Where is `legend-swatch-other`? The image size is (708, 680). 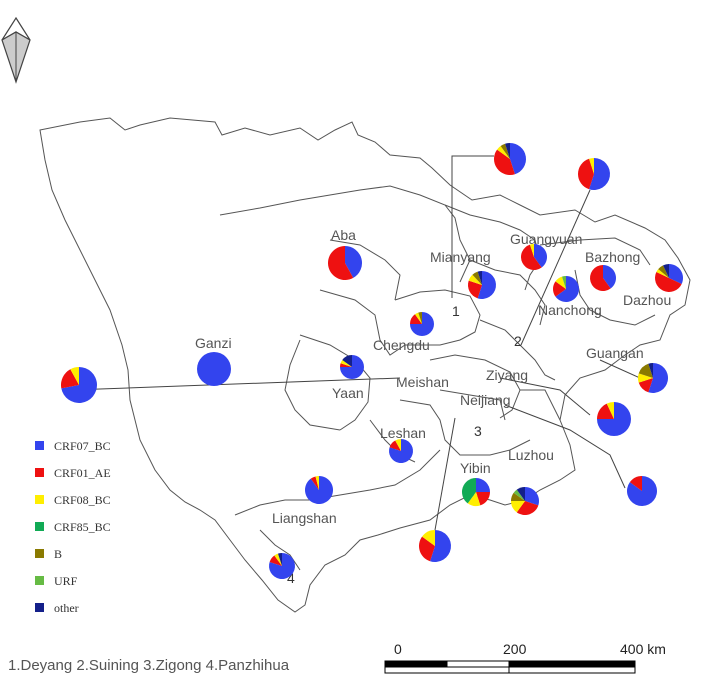
legend-swatch-other is located at coordinates (39, 607).